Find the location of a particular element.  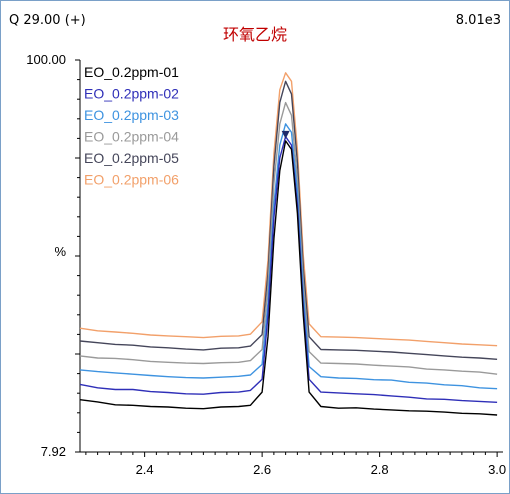

x-tick-label: 2.4 is located at coordinates (145, 469).